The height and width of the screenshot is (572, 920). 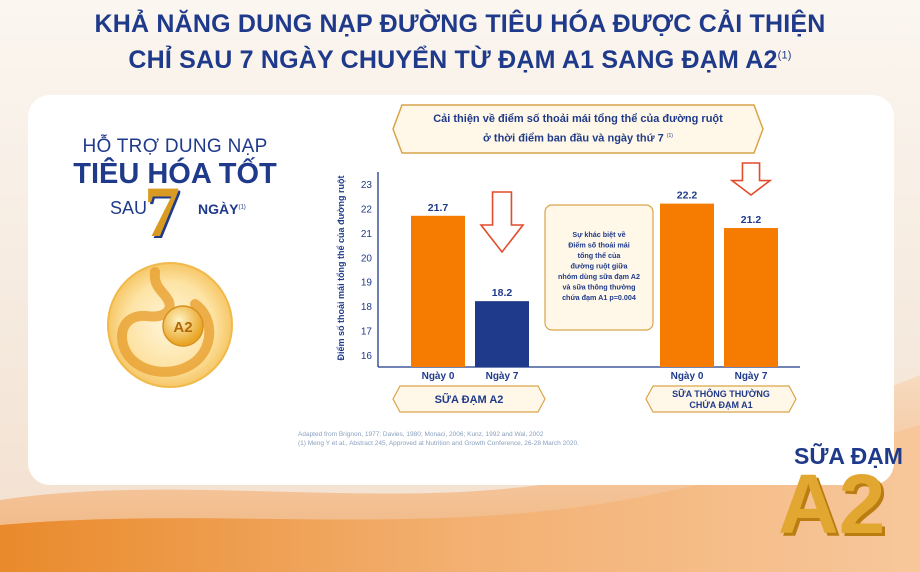 What do you see at coordinates (218, 209) in the screenshot?
I see `left-ngay-text: NGÀY` at bounding box center [218, 209].